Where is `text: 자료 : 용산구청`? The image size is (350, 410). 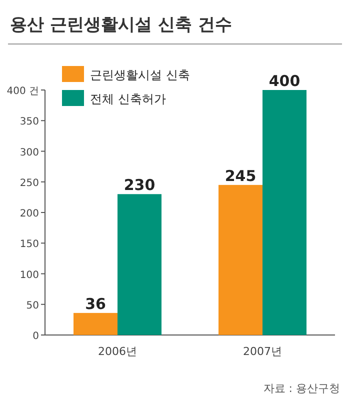 text: 자료 : 용산구청 is located at coordinates (301, 388).